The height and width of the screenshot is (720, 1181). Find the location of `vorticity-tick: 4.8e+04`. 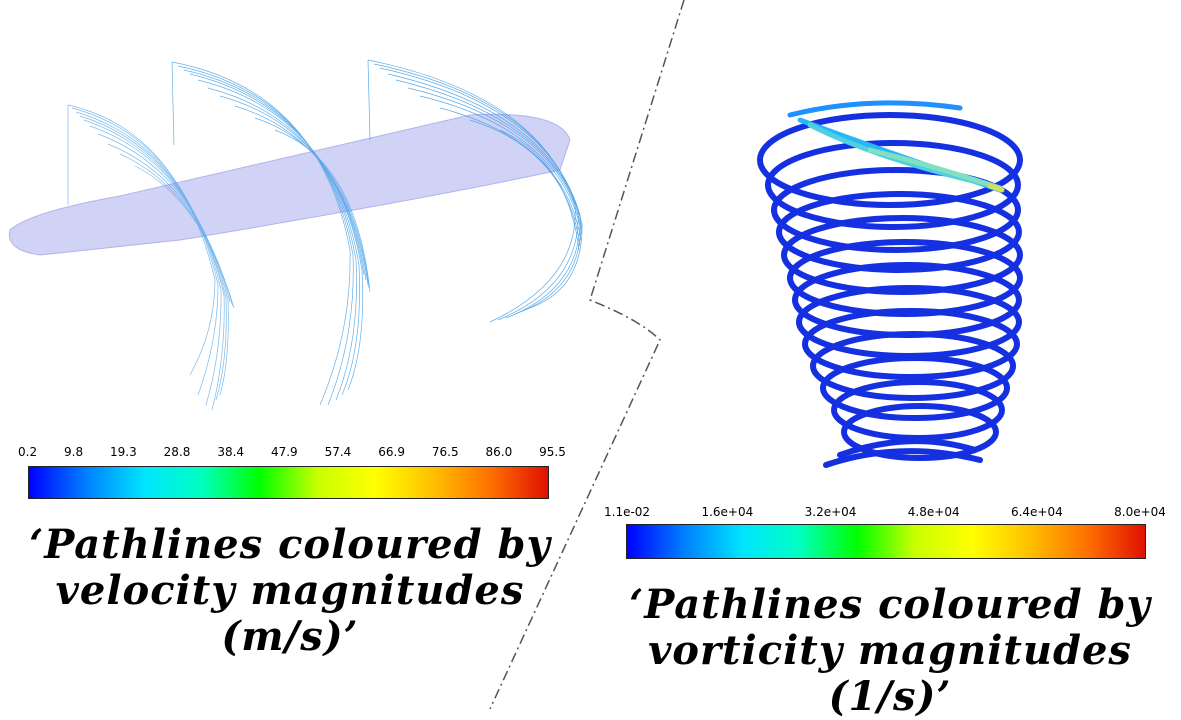

vorticity-tick: 4.8e+04 is located at coordinates (933, 512).